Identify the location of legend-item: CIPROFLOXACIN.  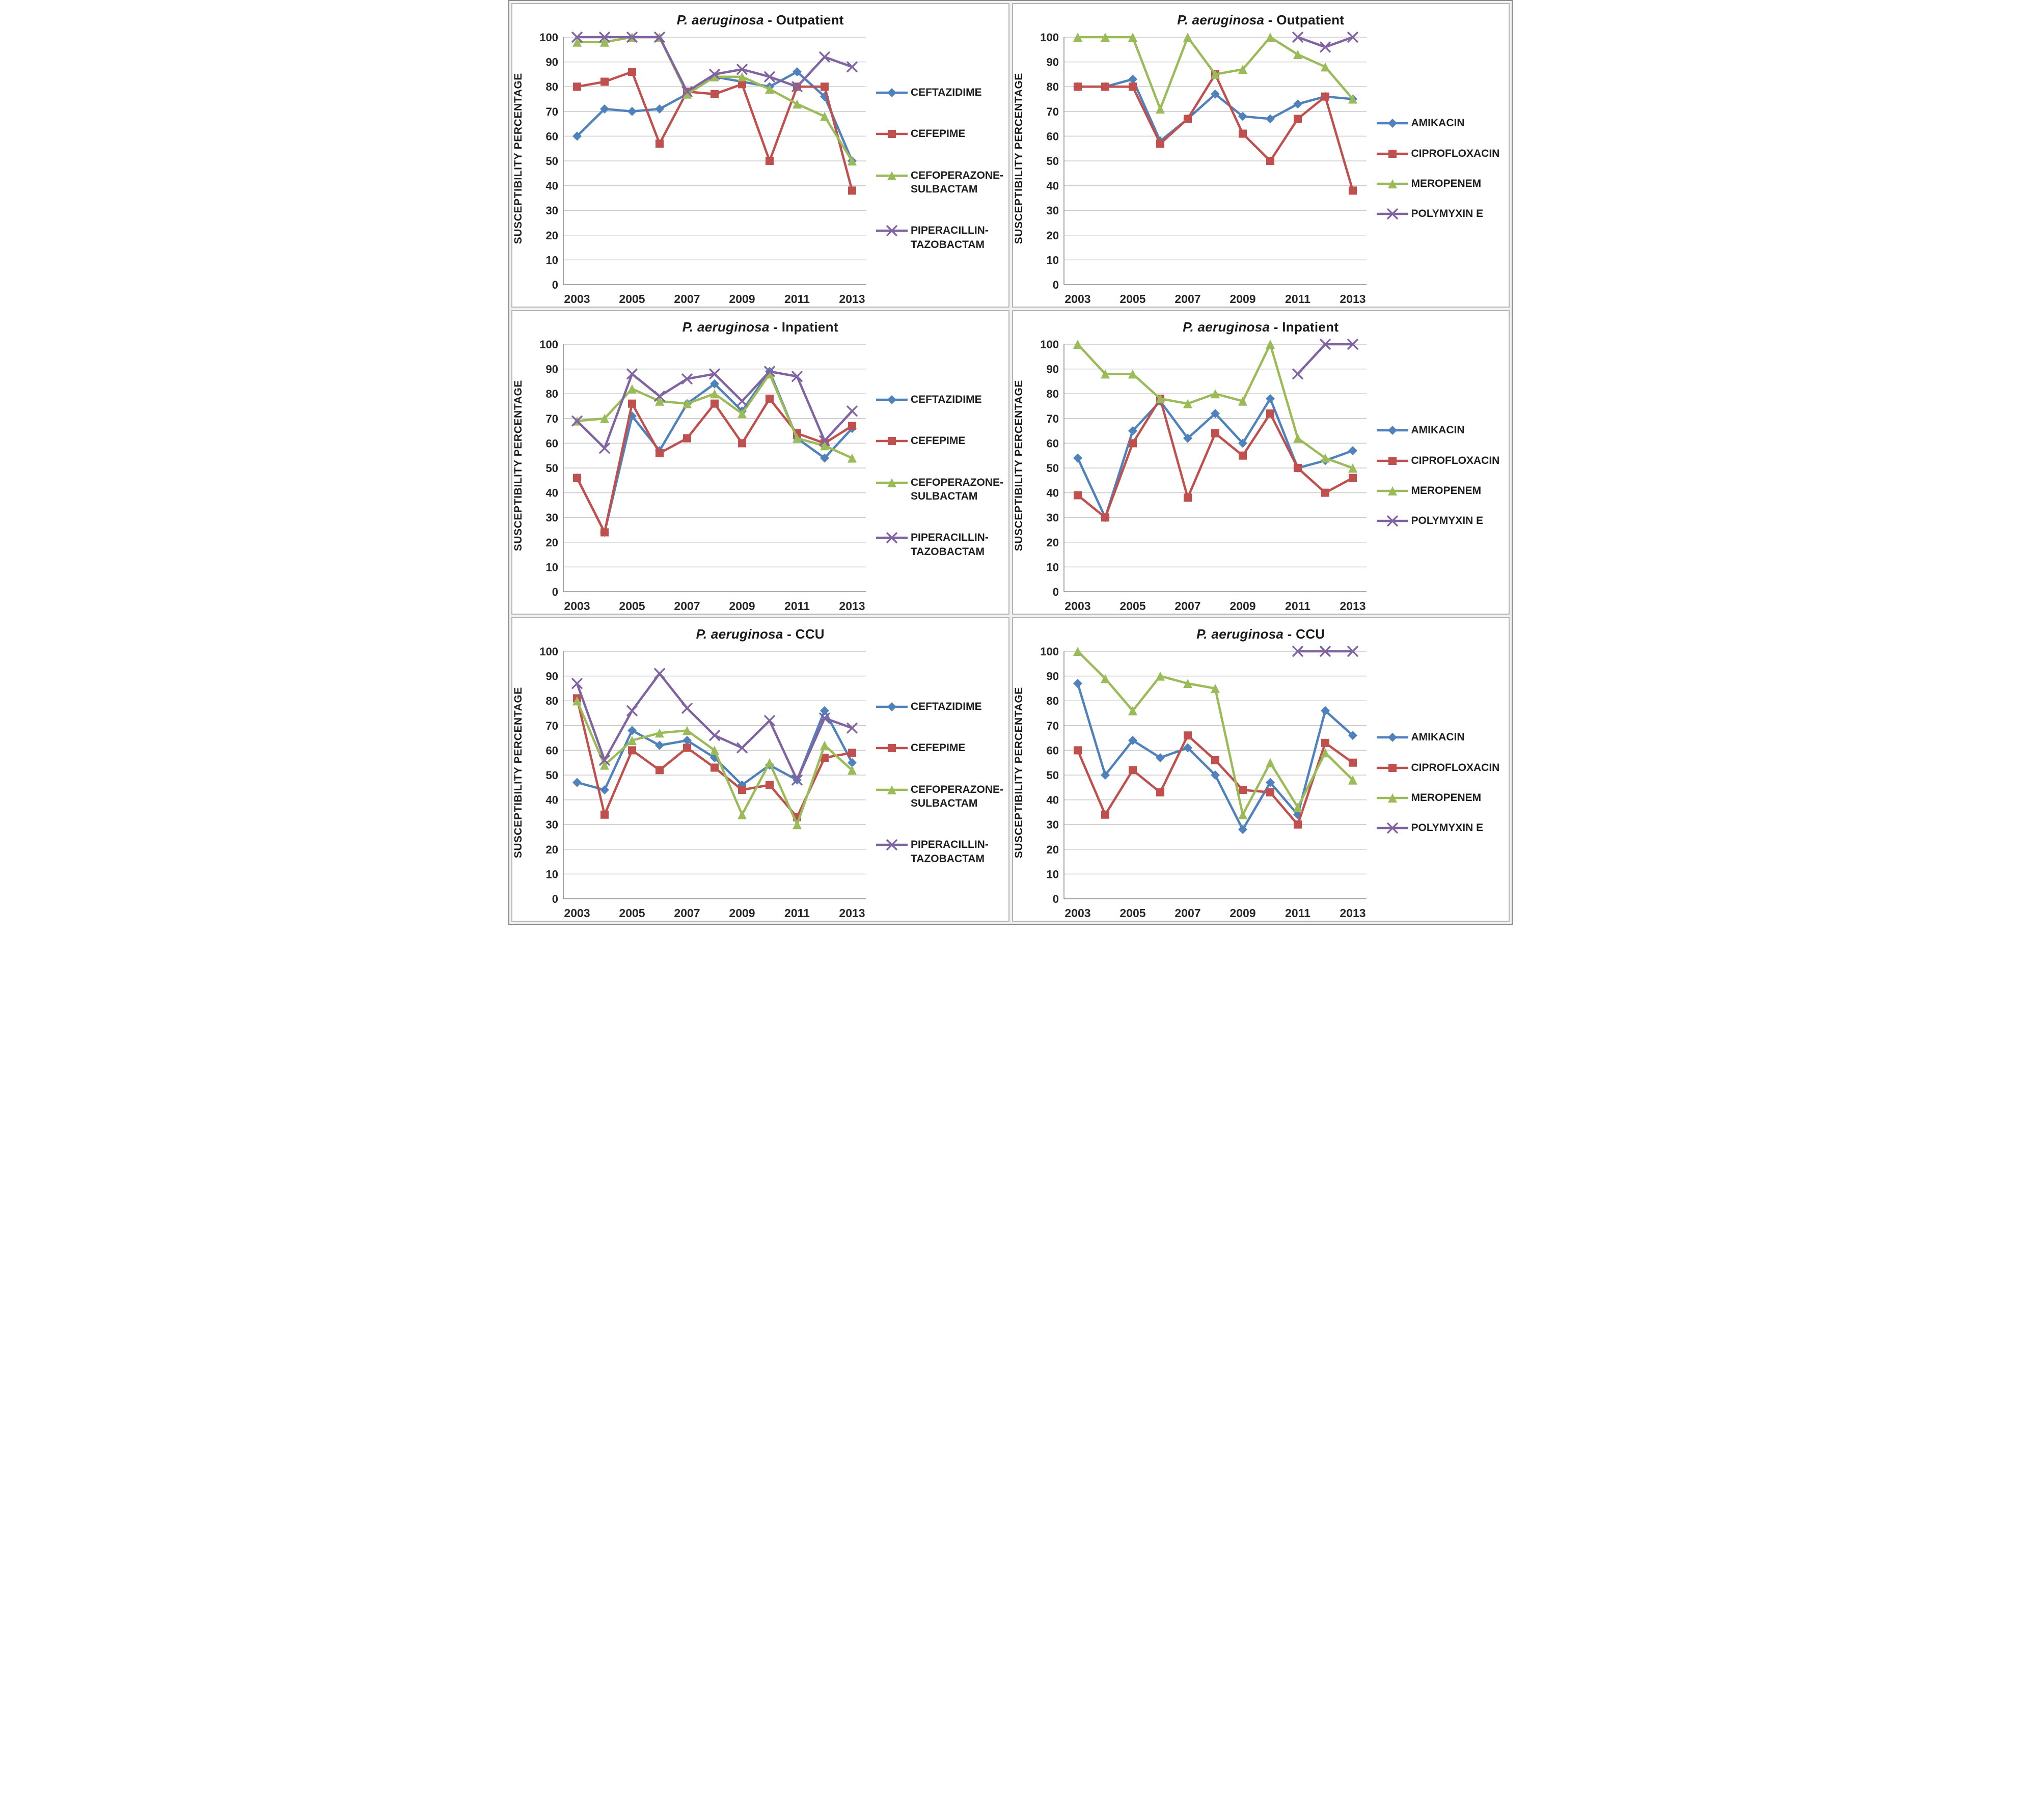
(1437, 154).